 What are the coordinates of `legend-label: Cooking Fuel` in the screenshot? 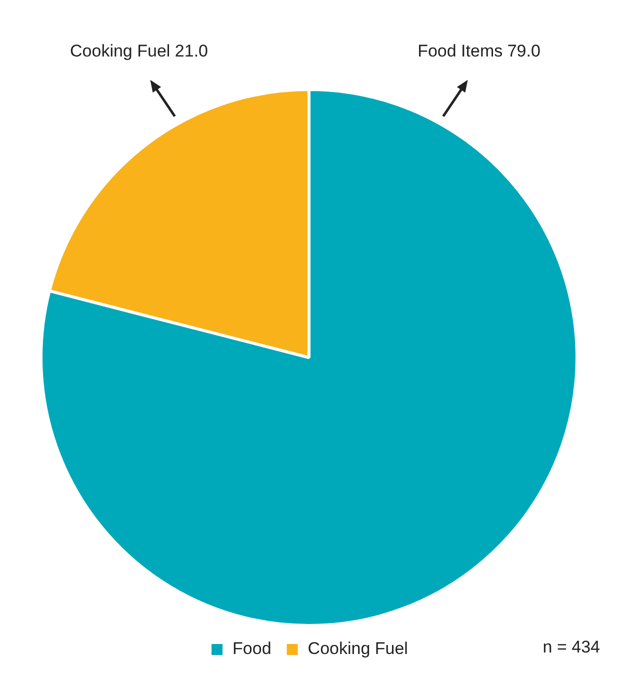 It's located at (358, 648).